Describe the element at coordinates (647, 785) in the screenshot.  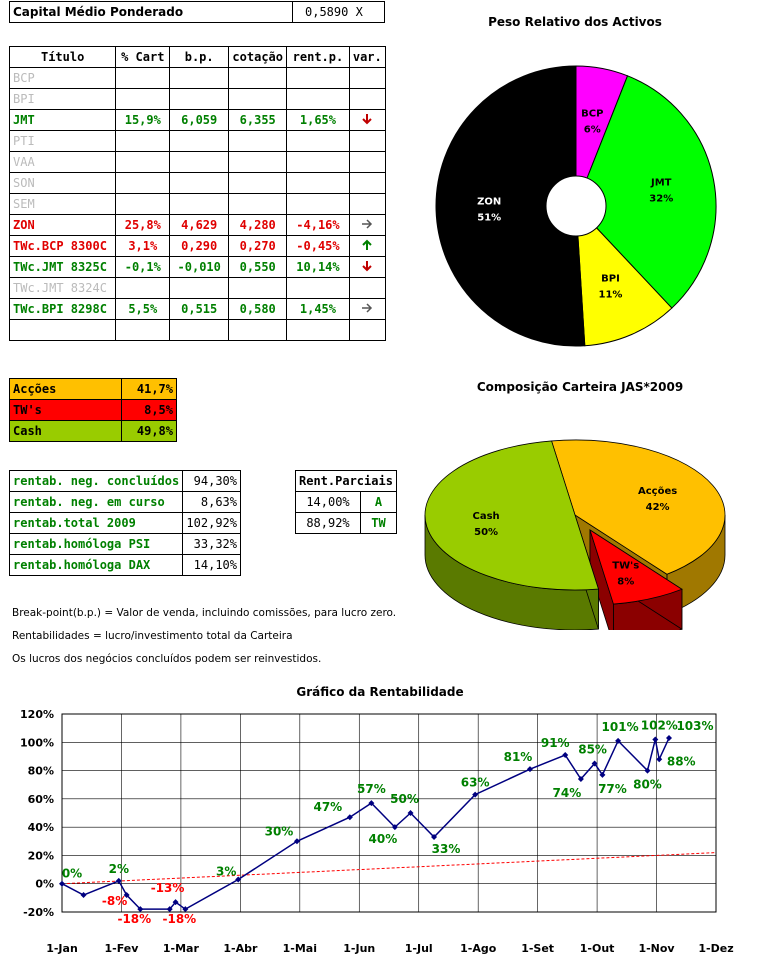
I see `data-label: 80%` at that location.